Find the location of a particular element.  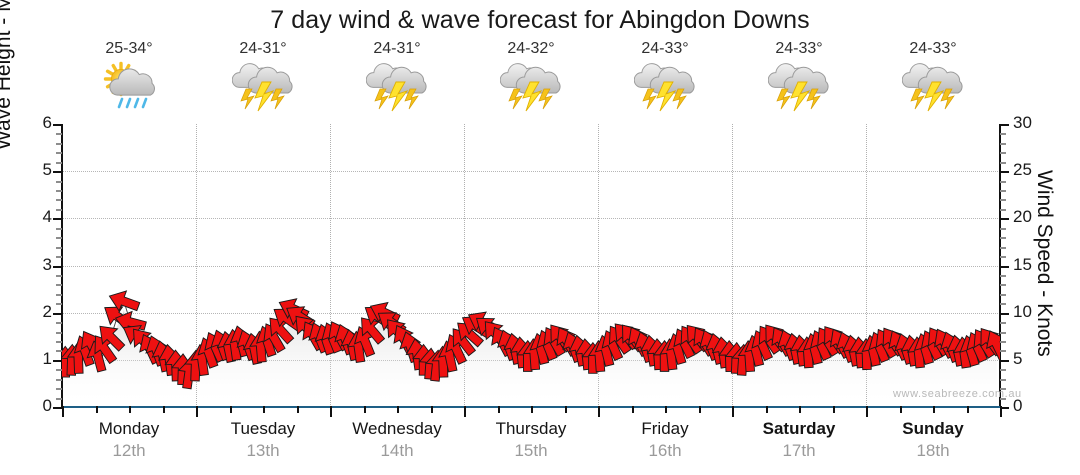

day-header-thursday: 24-32° is located at coordinates (531, 80).